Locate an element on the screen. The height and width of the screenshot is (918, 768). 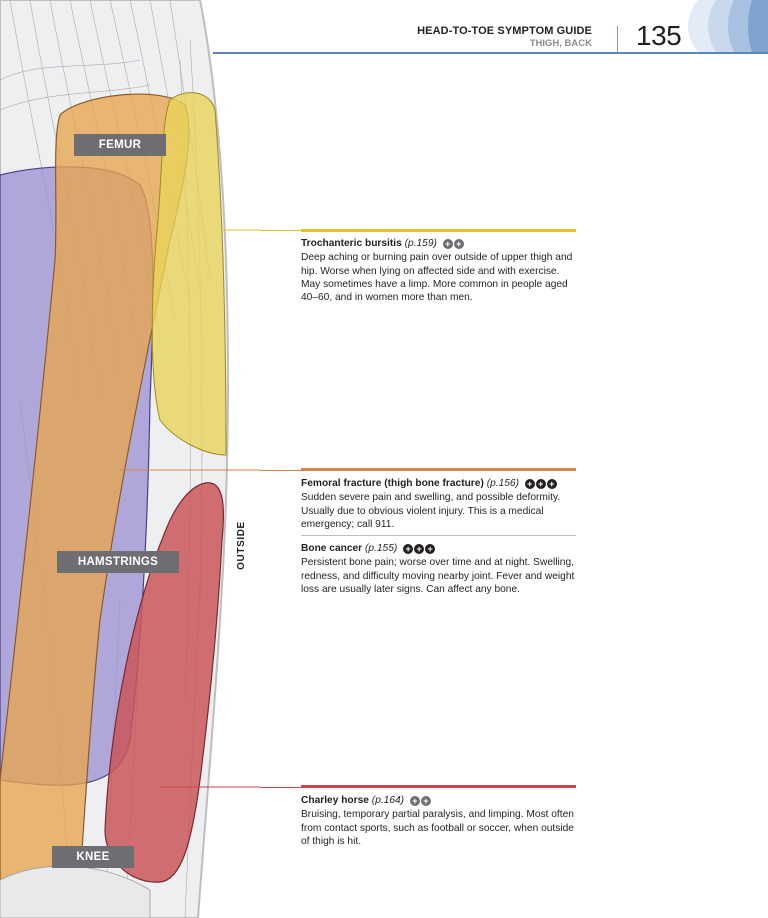
header-arcs-decoration is located at coordinates (723, 26).